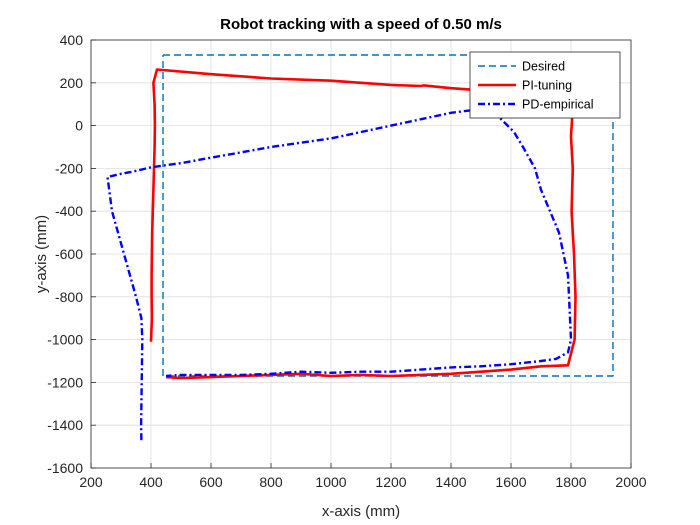  I want to click on x-tick-label: 1200, so click(390, 482).